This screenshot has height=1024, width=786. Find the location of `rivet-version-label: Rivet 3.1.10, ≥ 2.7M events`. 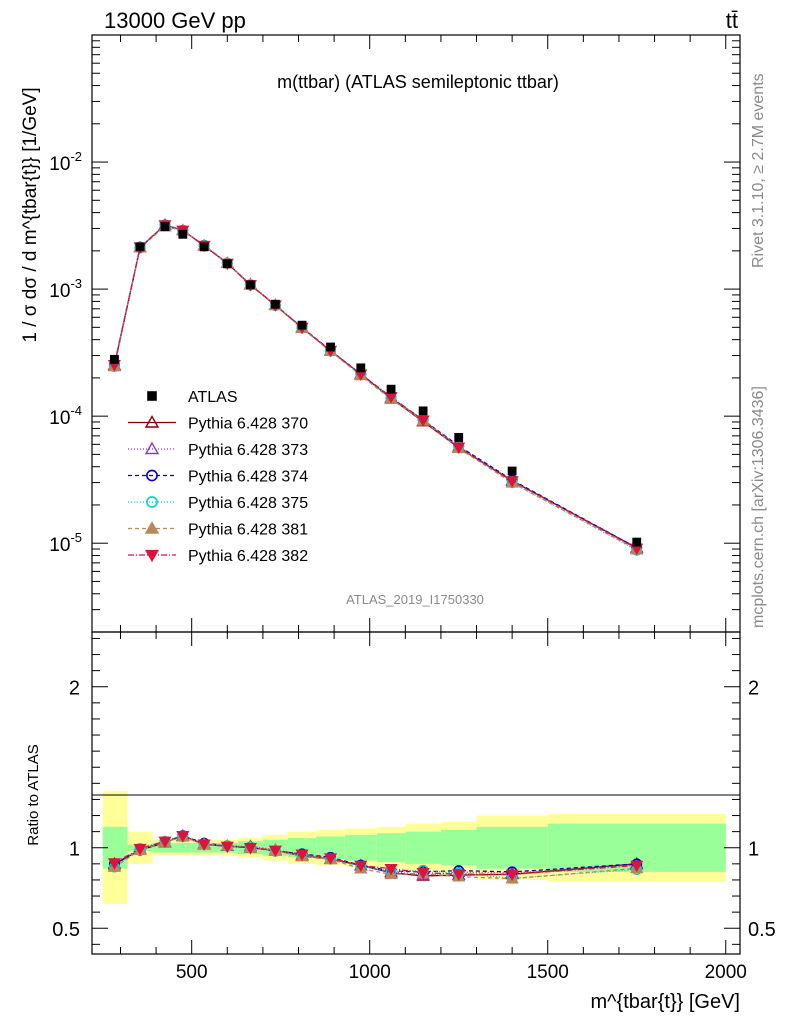

rivet-version-label: Rivet 3.1.10, ≥ 2.7M events is located at coordinates (758, 170).